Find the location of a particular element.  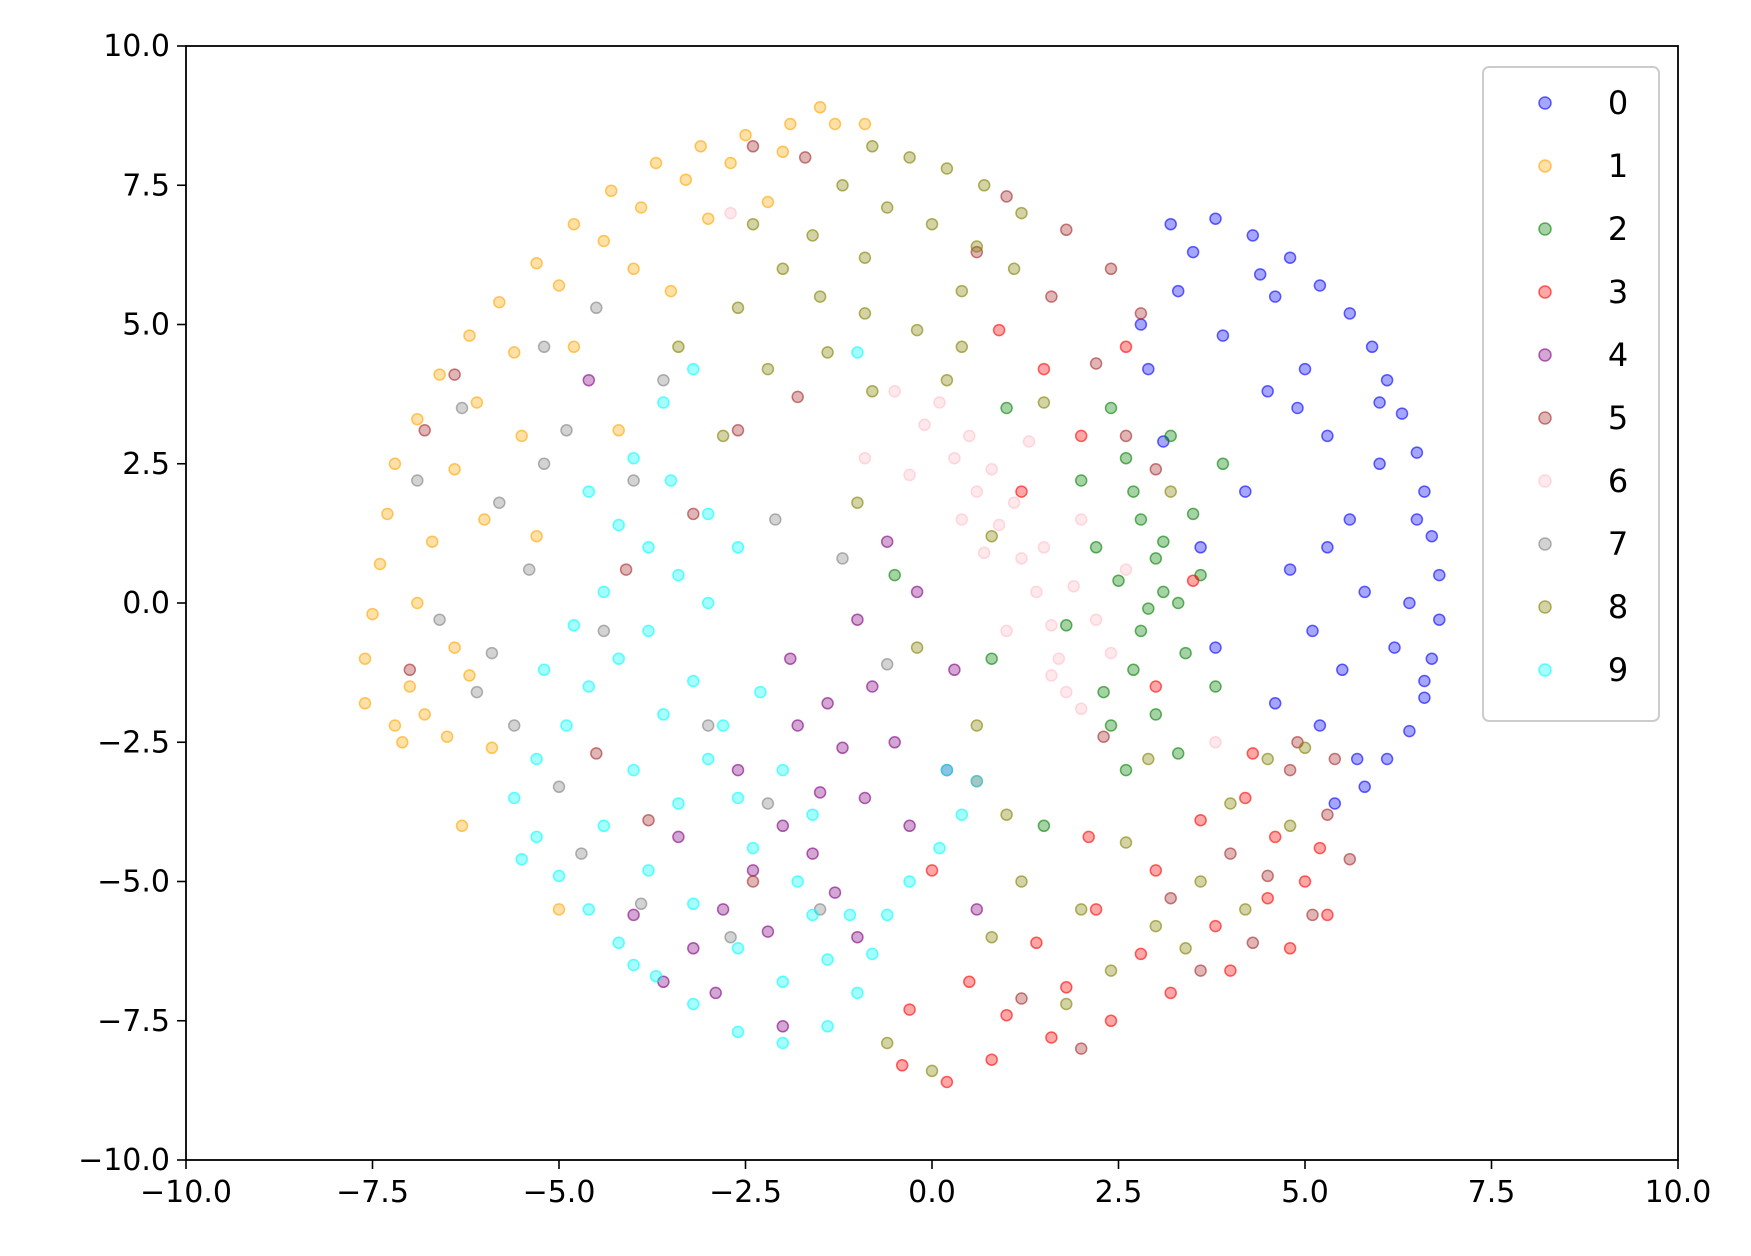

legend-label-2: 2 is located at coordinates (1618, 229).